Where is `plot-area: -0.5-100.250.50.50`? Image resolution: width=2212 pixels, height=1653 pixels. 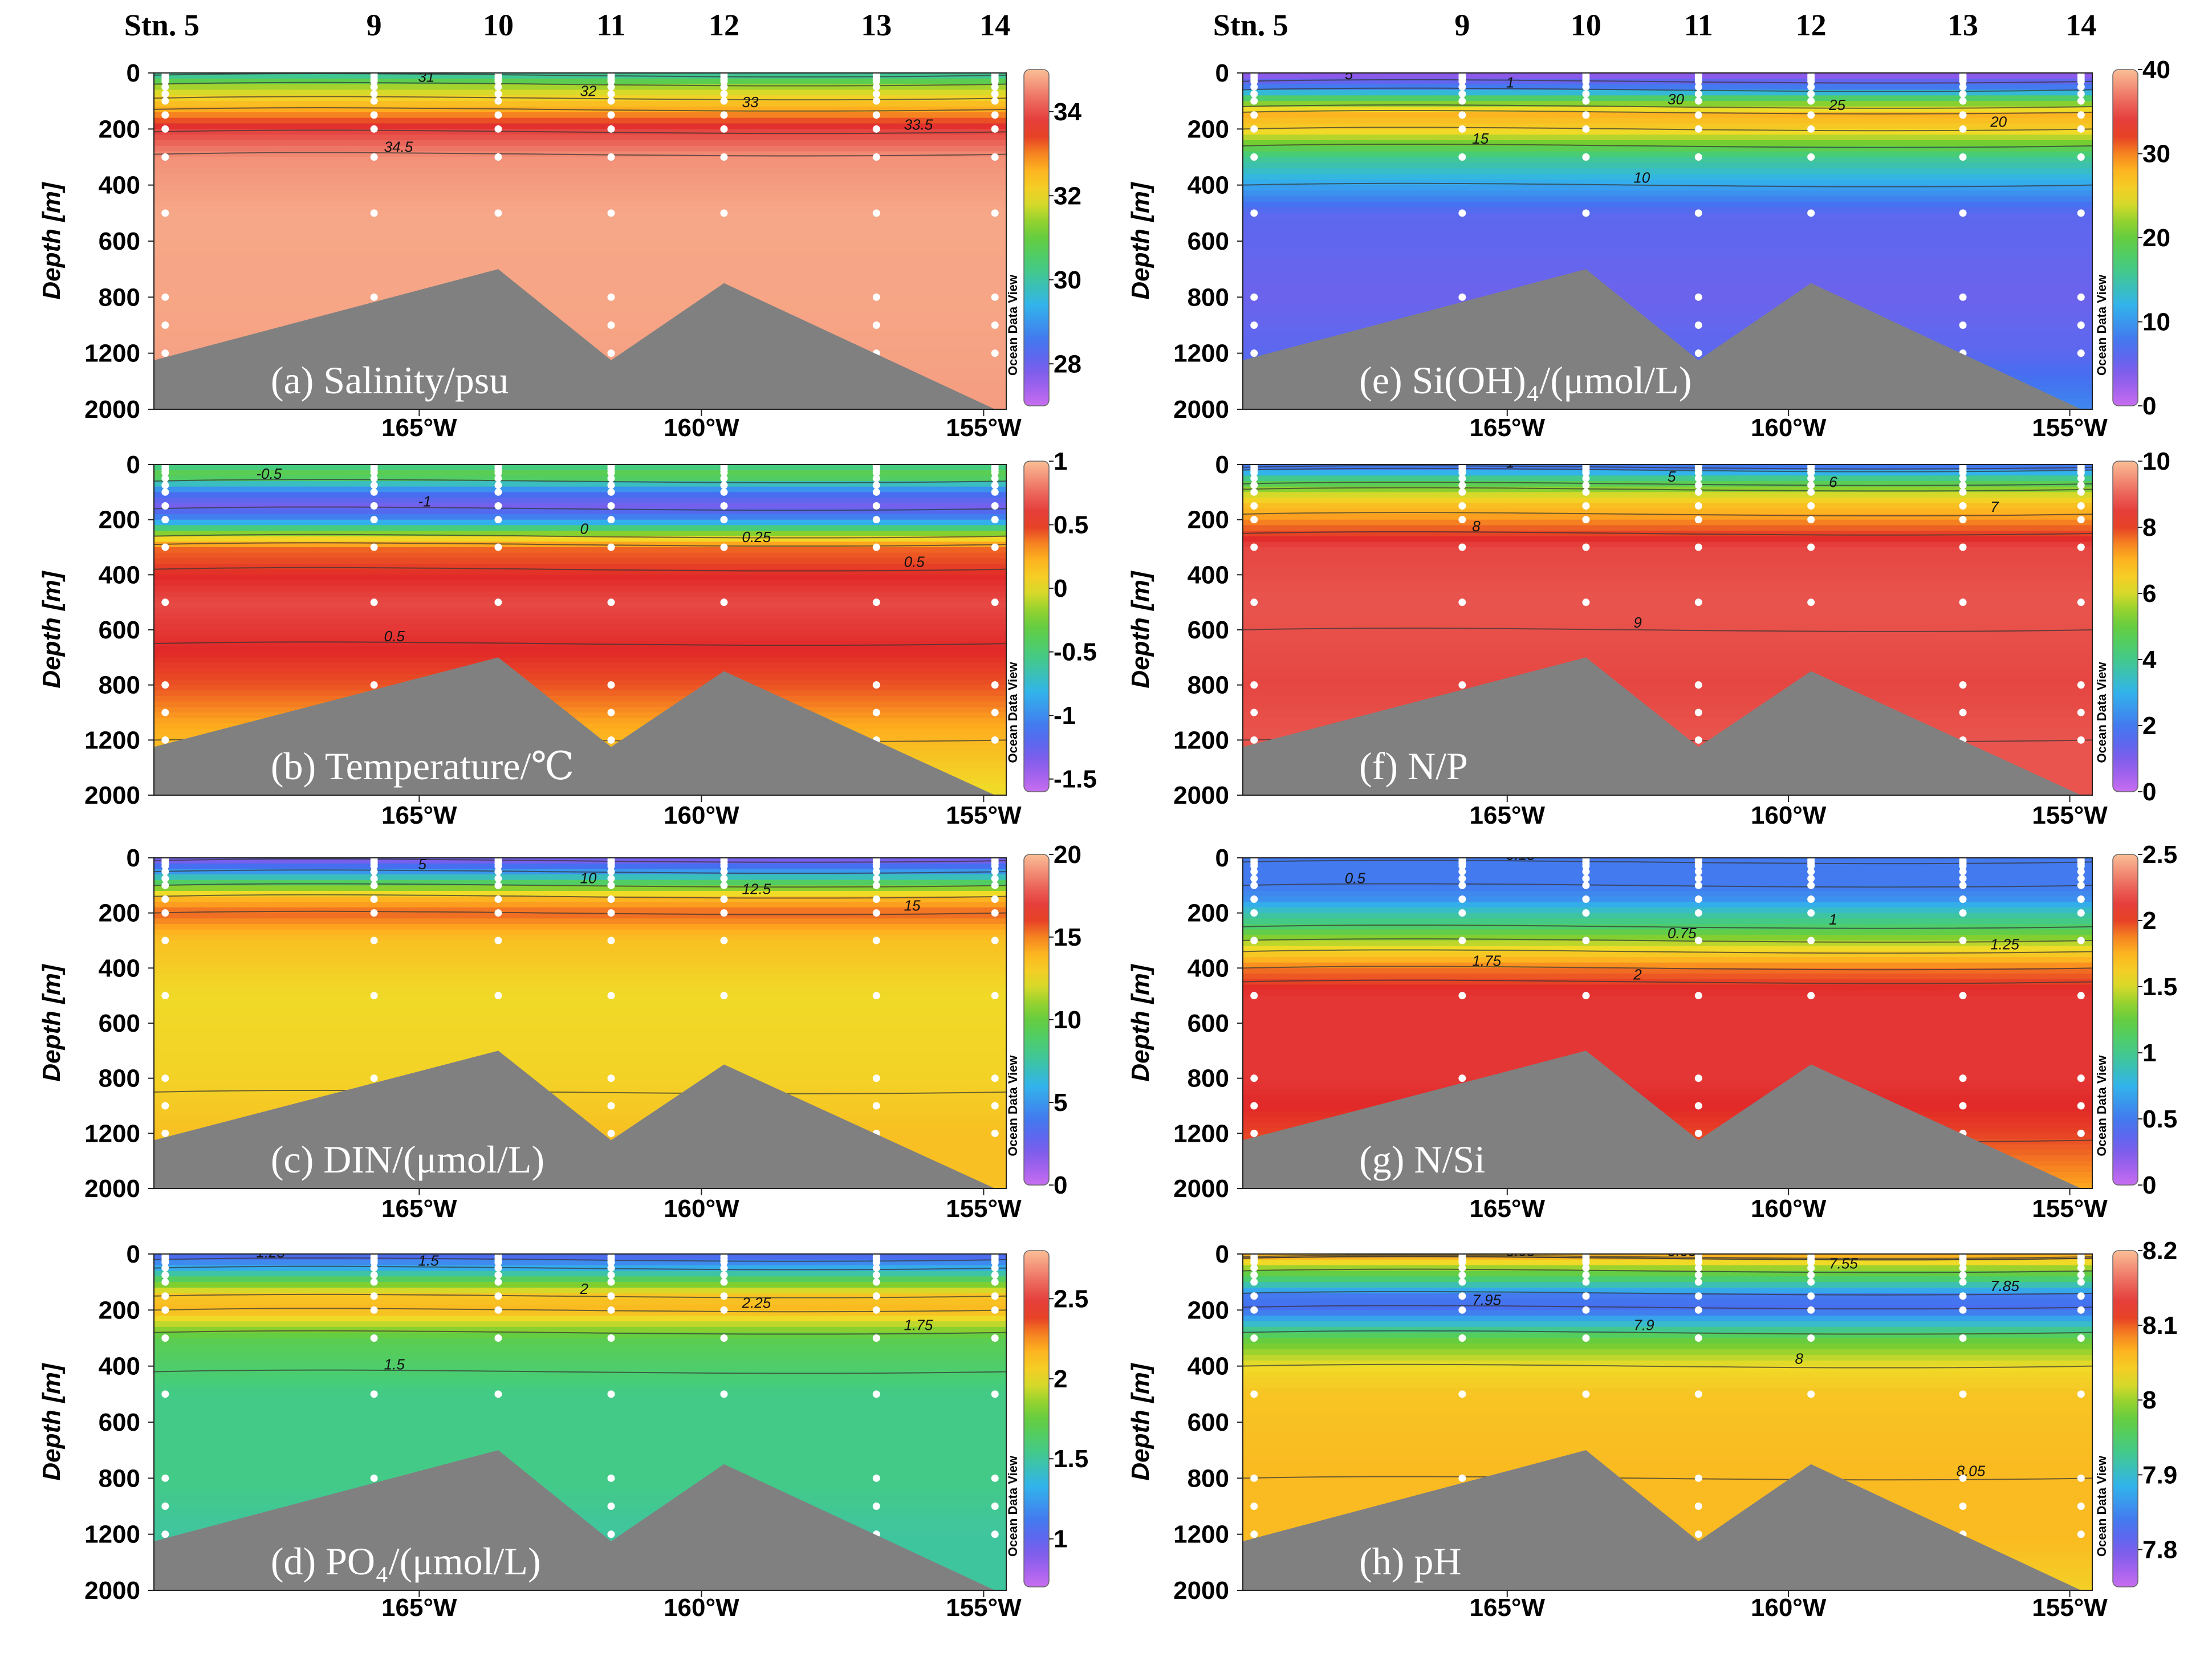 plot-area: -0.5-100.250.50.50 is located at coordinates (580, 630).